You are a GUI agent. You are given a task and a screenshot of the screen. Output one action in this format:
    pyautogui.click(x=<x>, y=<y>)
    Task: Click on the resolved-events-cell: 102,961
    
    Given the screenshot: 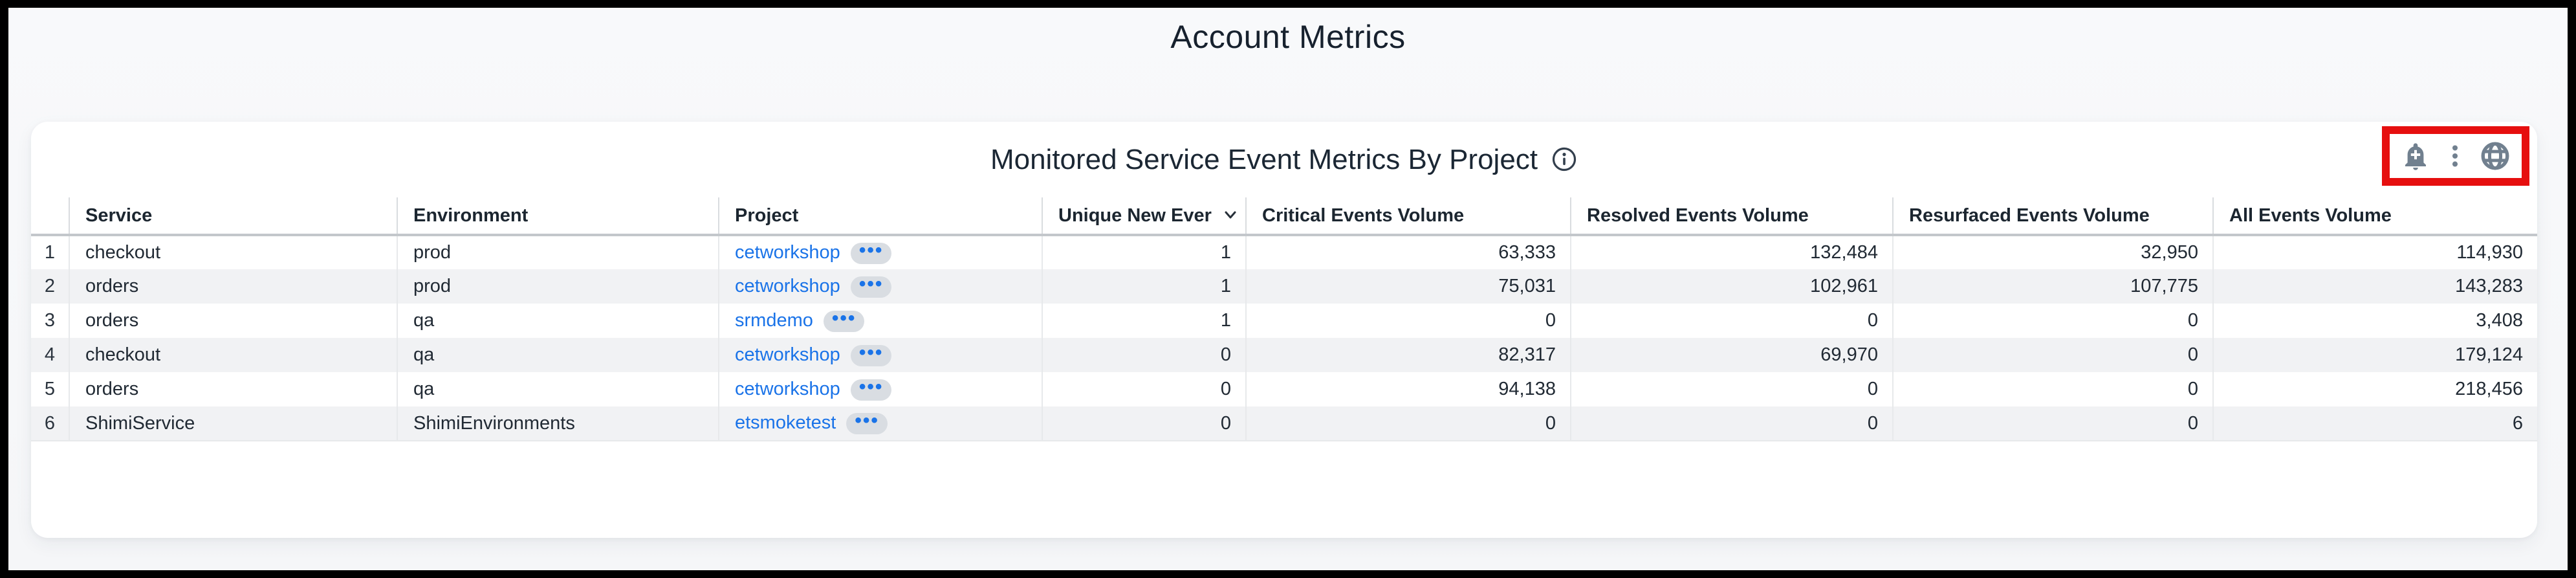 What is the action you would take?
    pyautogui.click(x=1732, y=286)
    